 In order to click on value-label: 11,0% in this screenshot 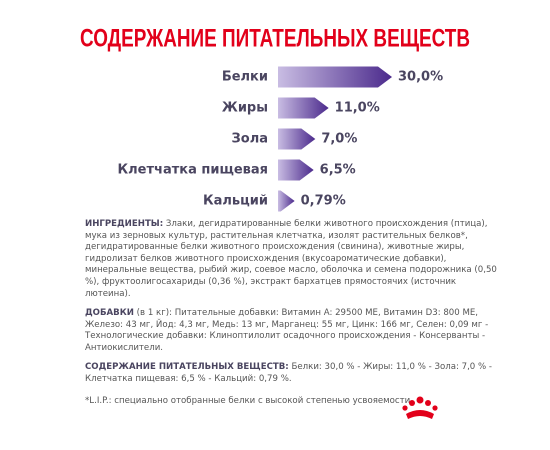, I will do `click(357, 108)`.